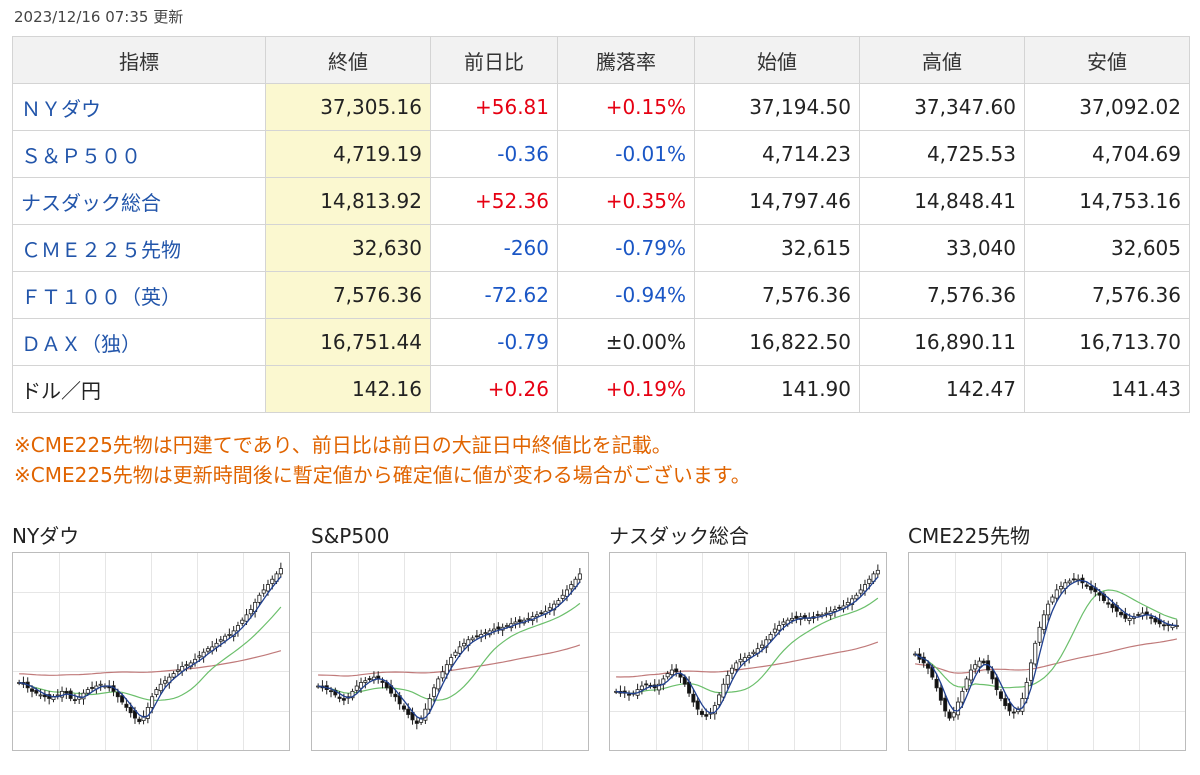 The image size is (1200, 775). Describe the element at coordinates (348, 248) in the screenshot. I see `close-value: 32,630` at that location.